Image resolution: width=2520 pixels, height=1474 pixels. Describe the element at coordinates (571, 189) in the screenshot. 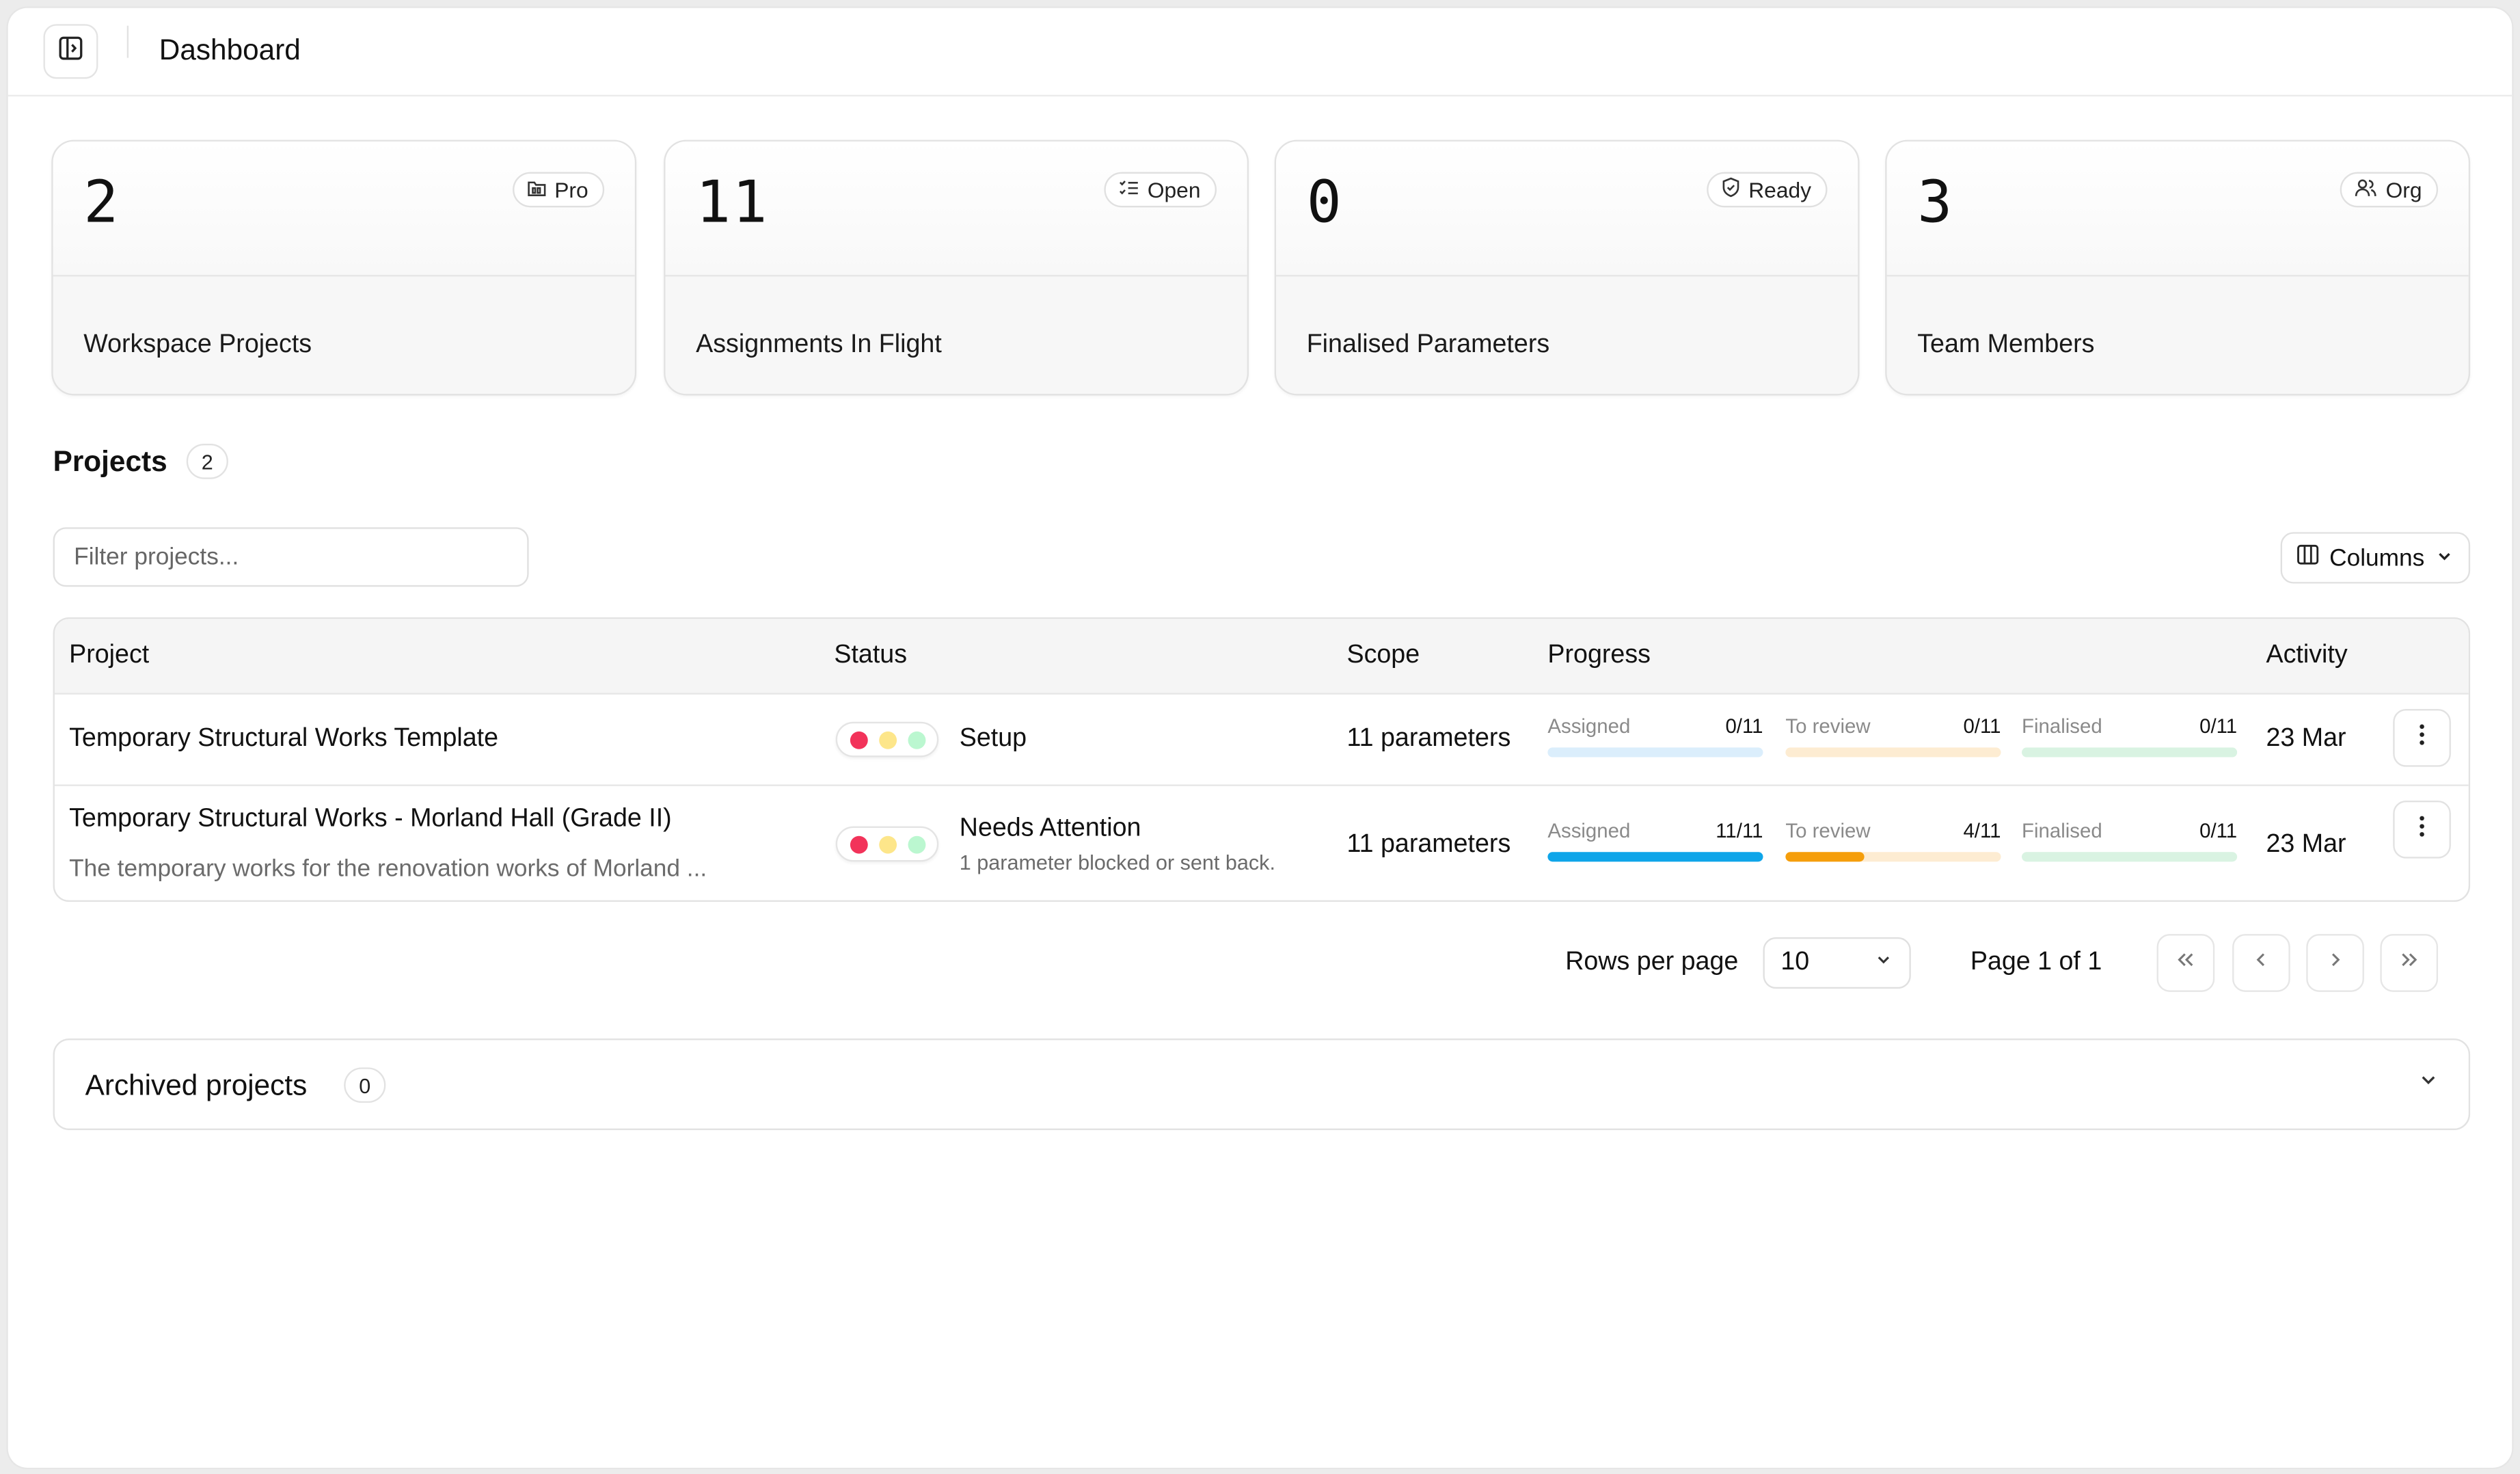

I see `stat-badge-label: Pro` at that location.